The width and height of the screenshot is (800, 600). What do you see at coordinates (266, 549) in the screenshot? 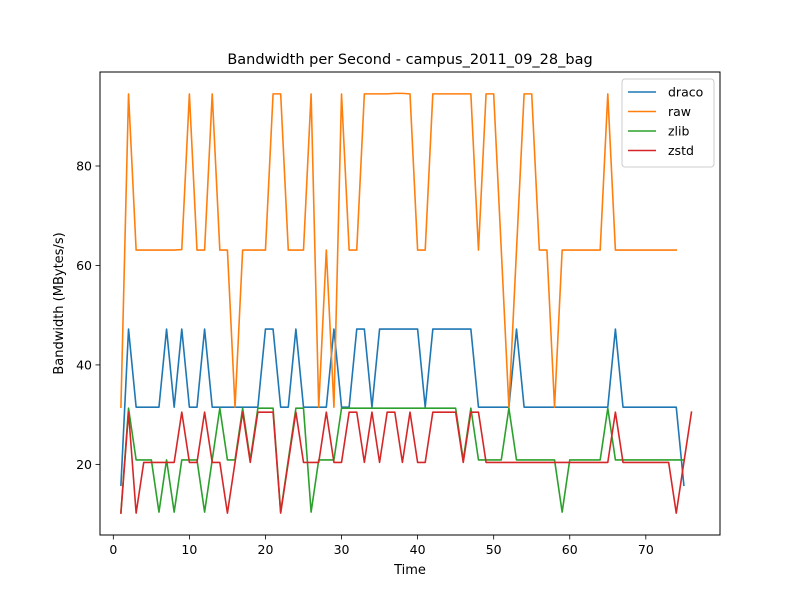
I see `x-tick-label: 20` at bounding box center [266, 549].